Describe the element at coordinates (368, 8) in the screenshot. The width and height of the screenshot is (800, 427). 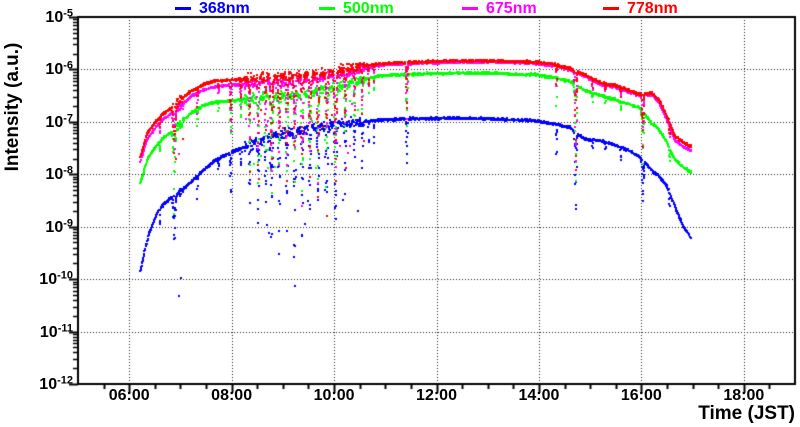
I see `legend-label: 500nm` at that location.